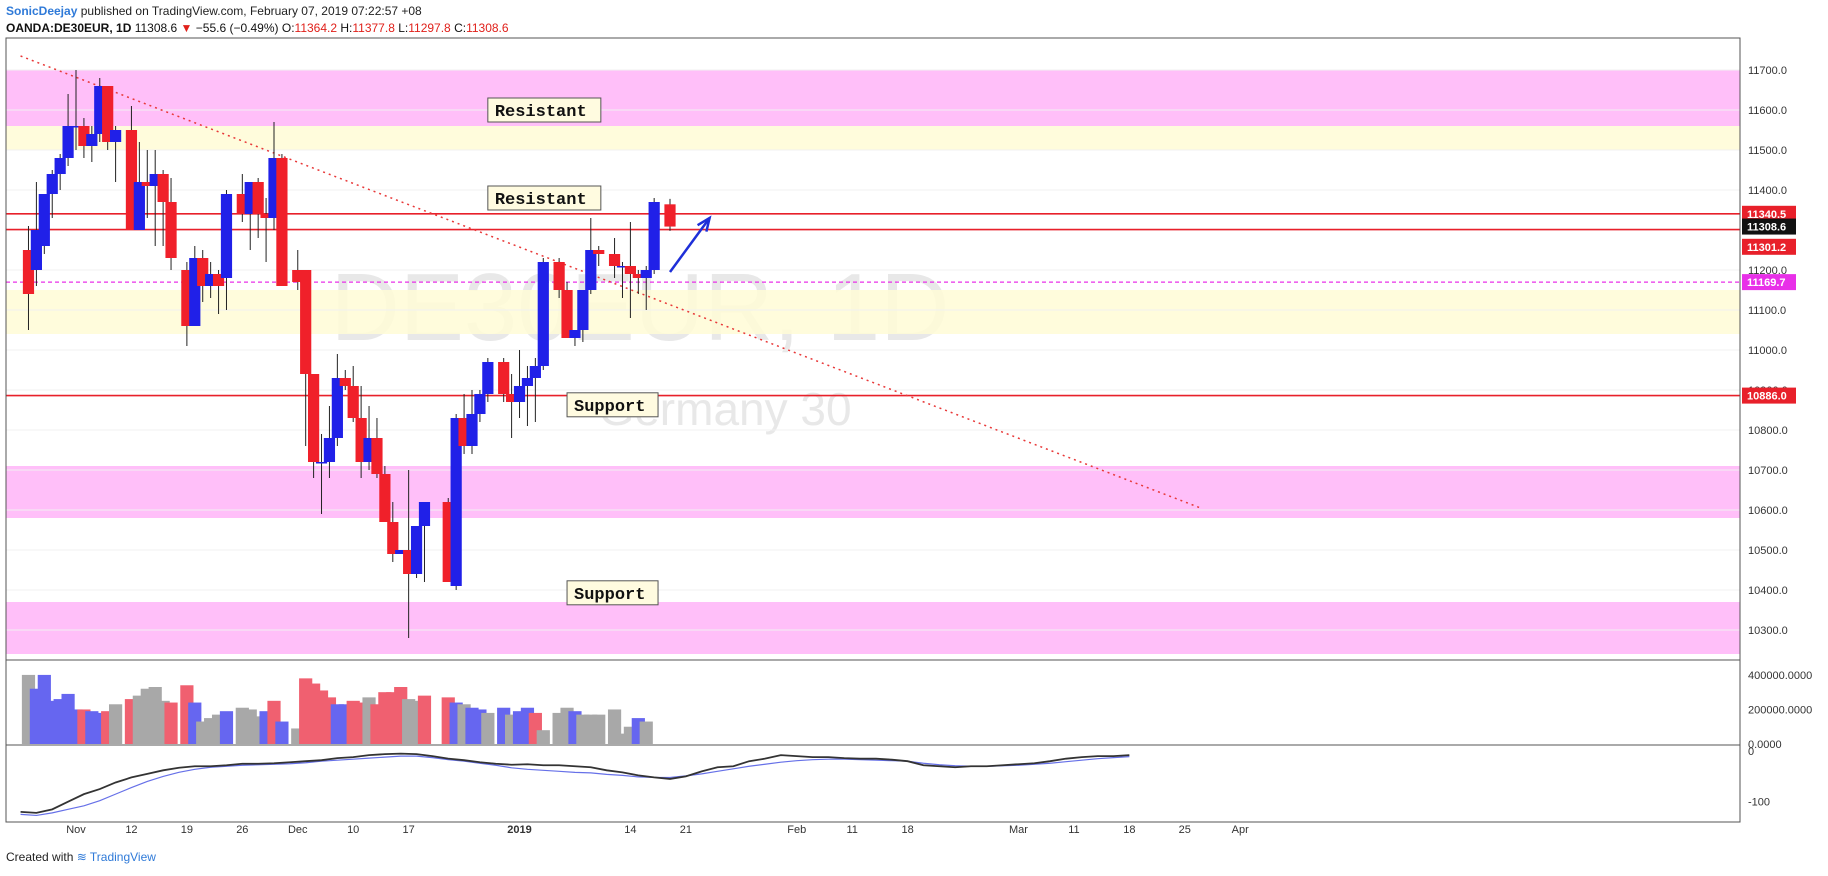 This screenshot has width=1828, height=876. Describe the element at coordinates (1768, 511) in the screenshot. I see `y-tick-11: 10600.0` at that location.